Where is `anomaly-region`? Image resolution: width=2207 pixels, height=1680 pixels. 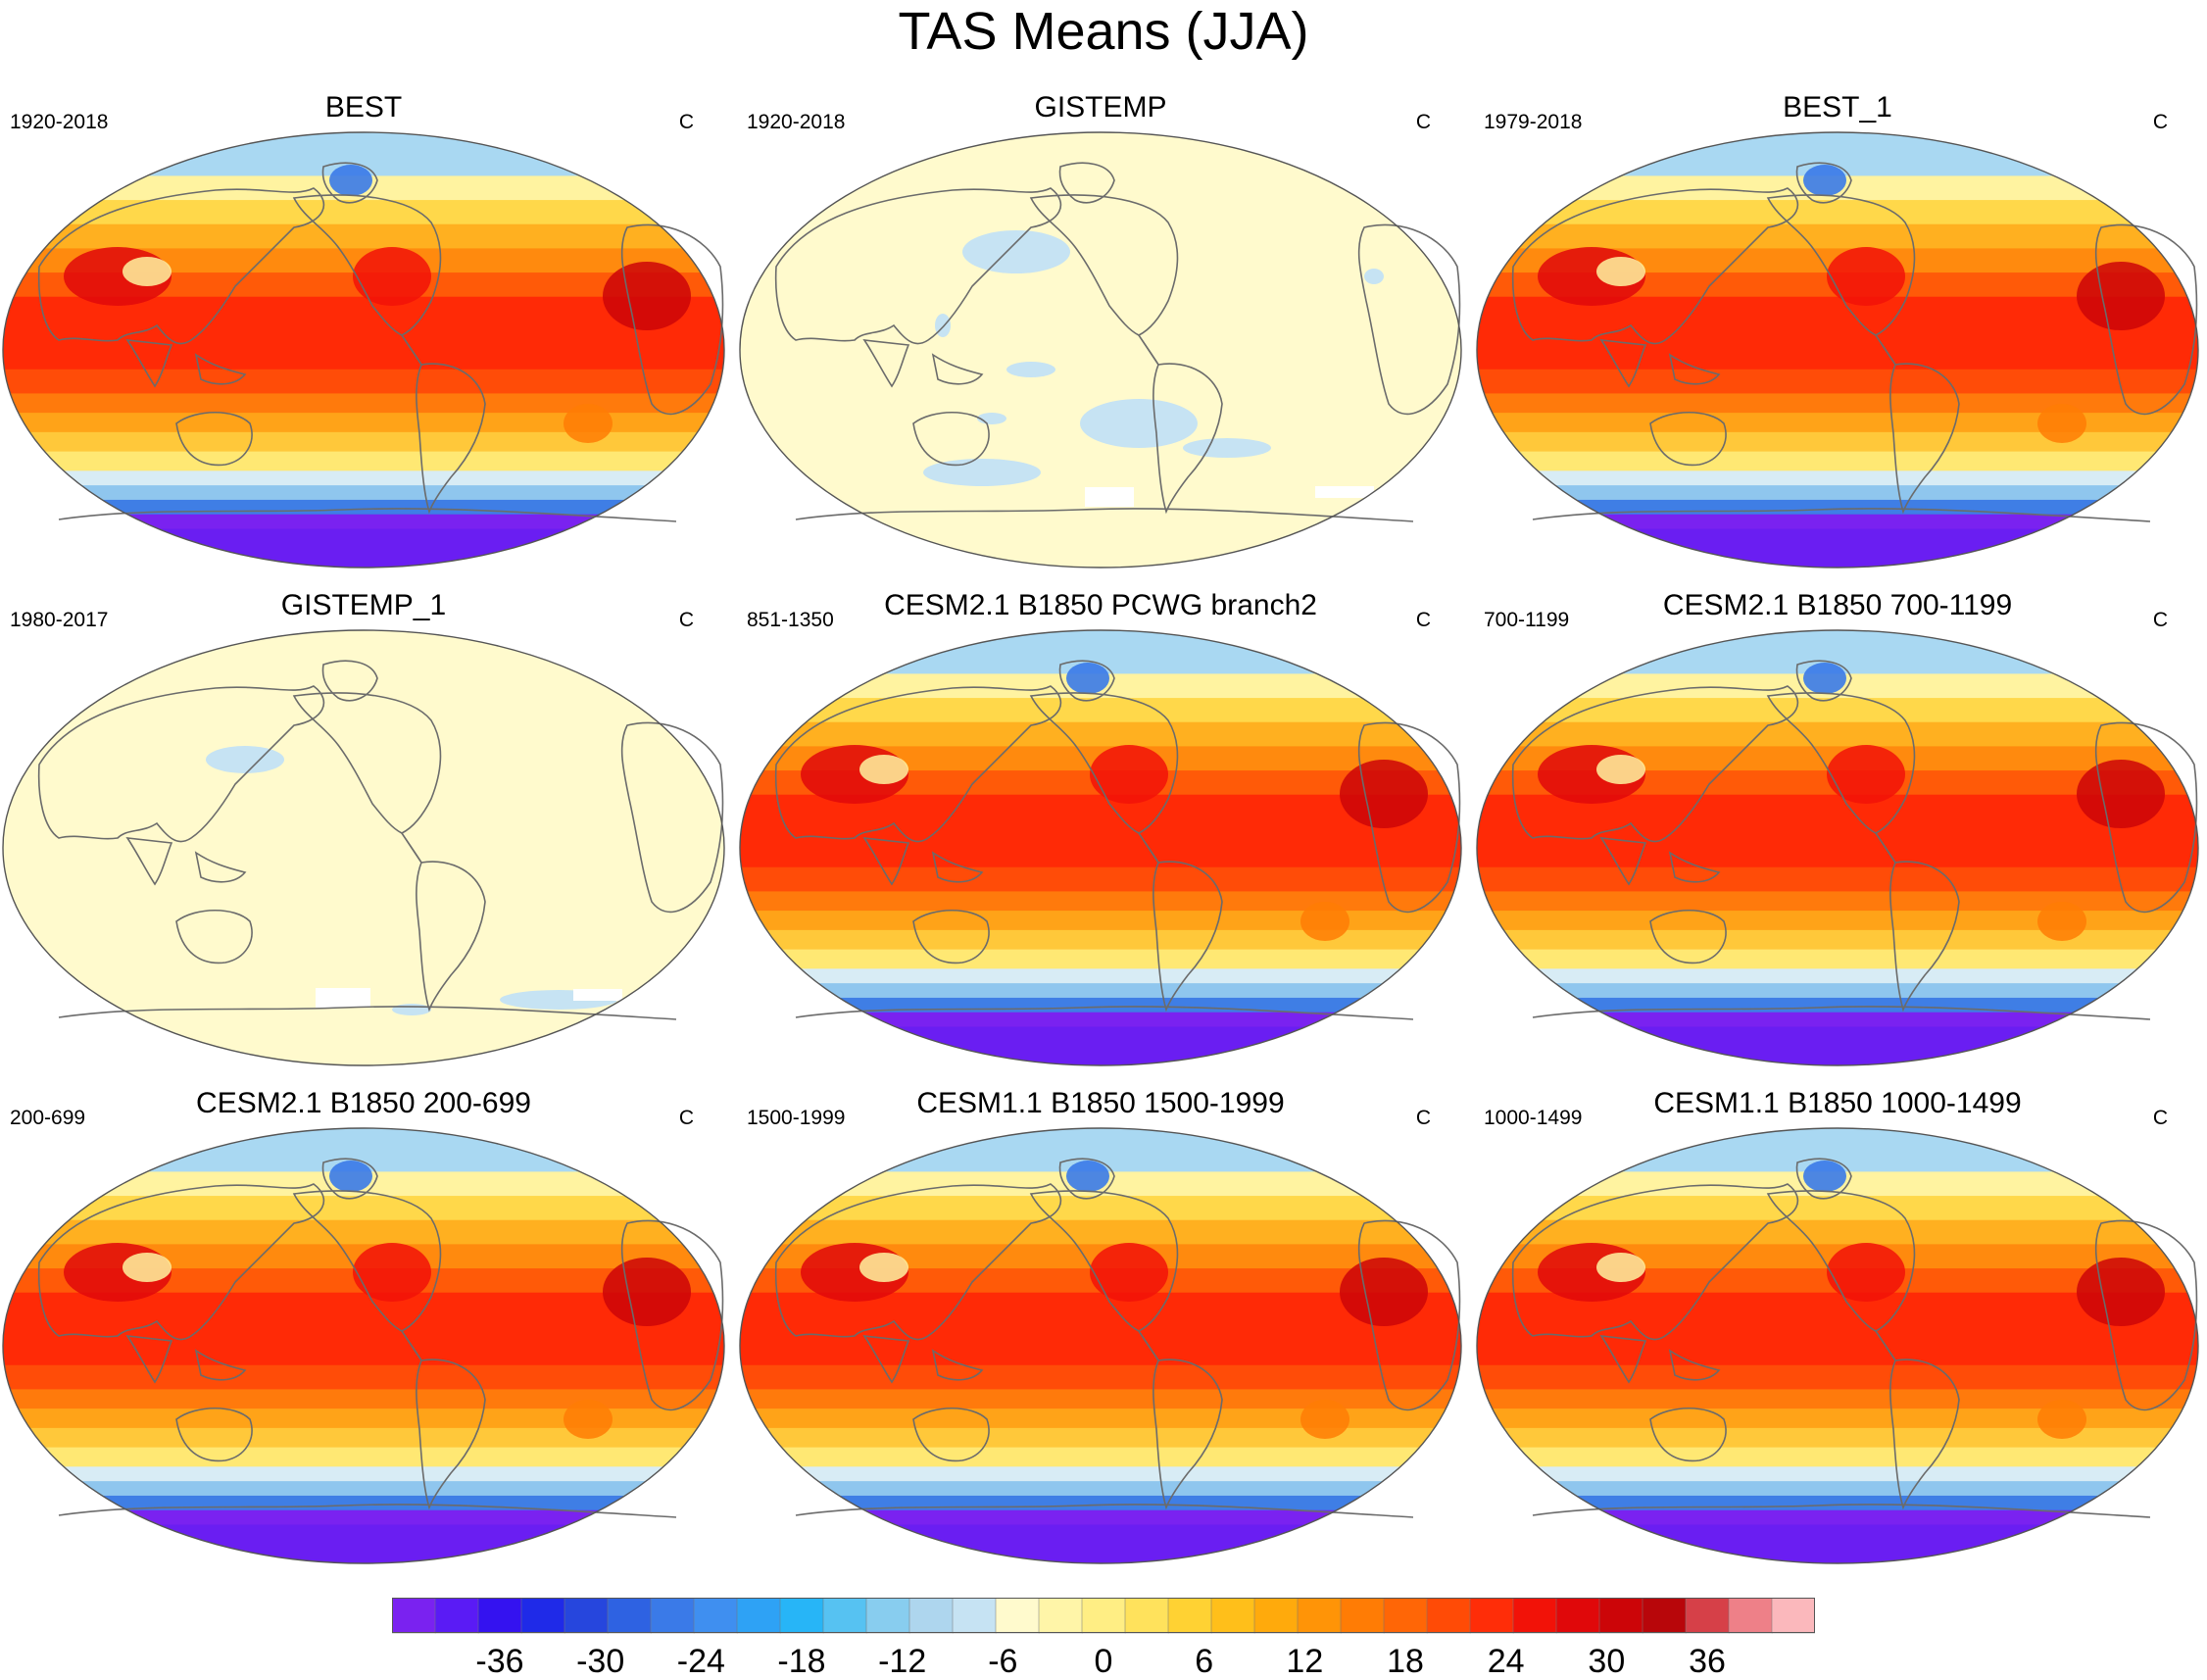
anomaly-region is located at coordinates (1374, 276).